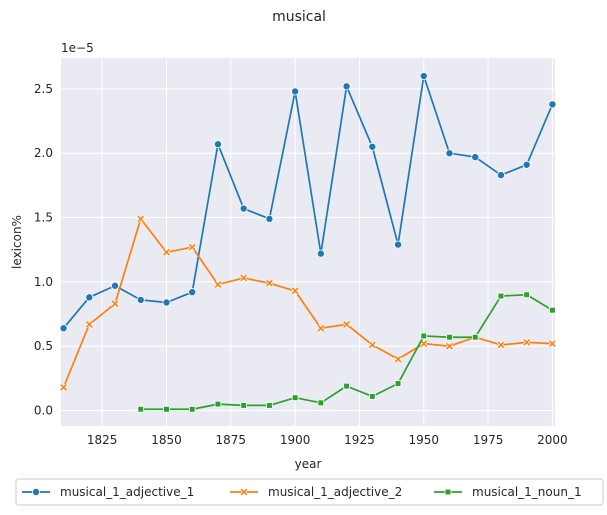 Image resolution: width=607 pixels, height=515 pixels. Describe the element at coordinates (43, 282) in the screenshot. I see `y-tick-label: 1.0` at that location.